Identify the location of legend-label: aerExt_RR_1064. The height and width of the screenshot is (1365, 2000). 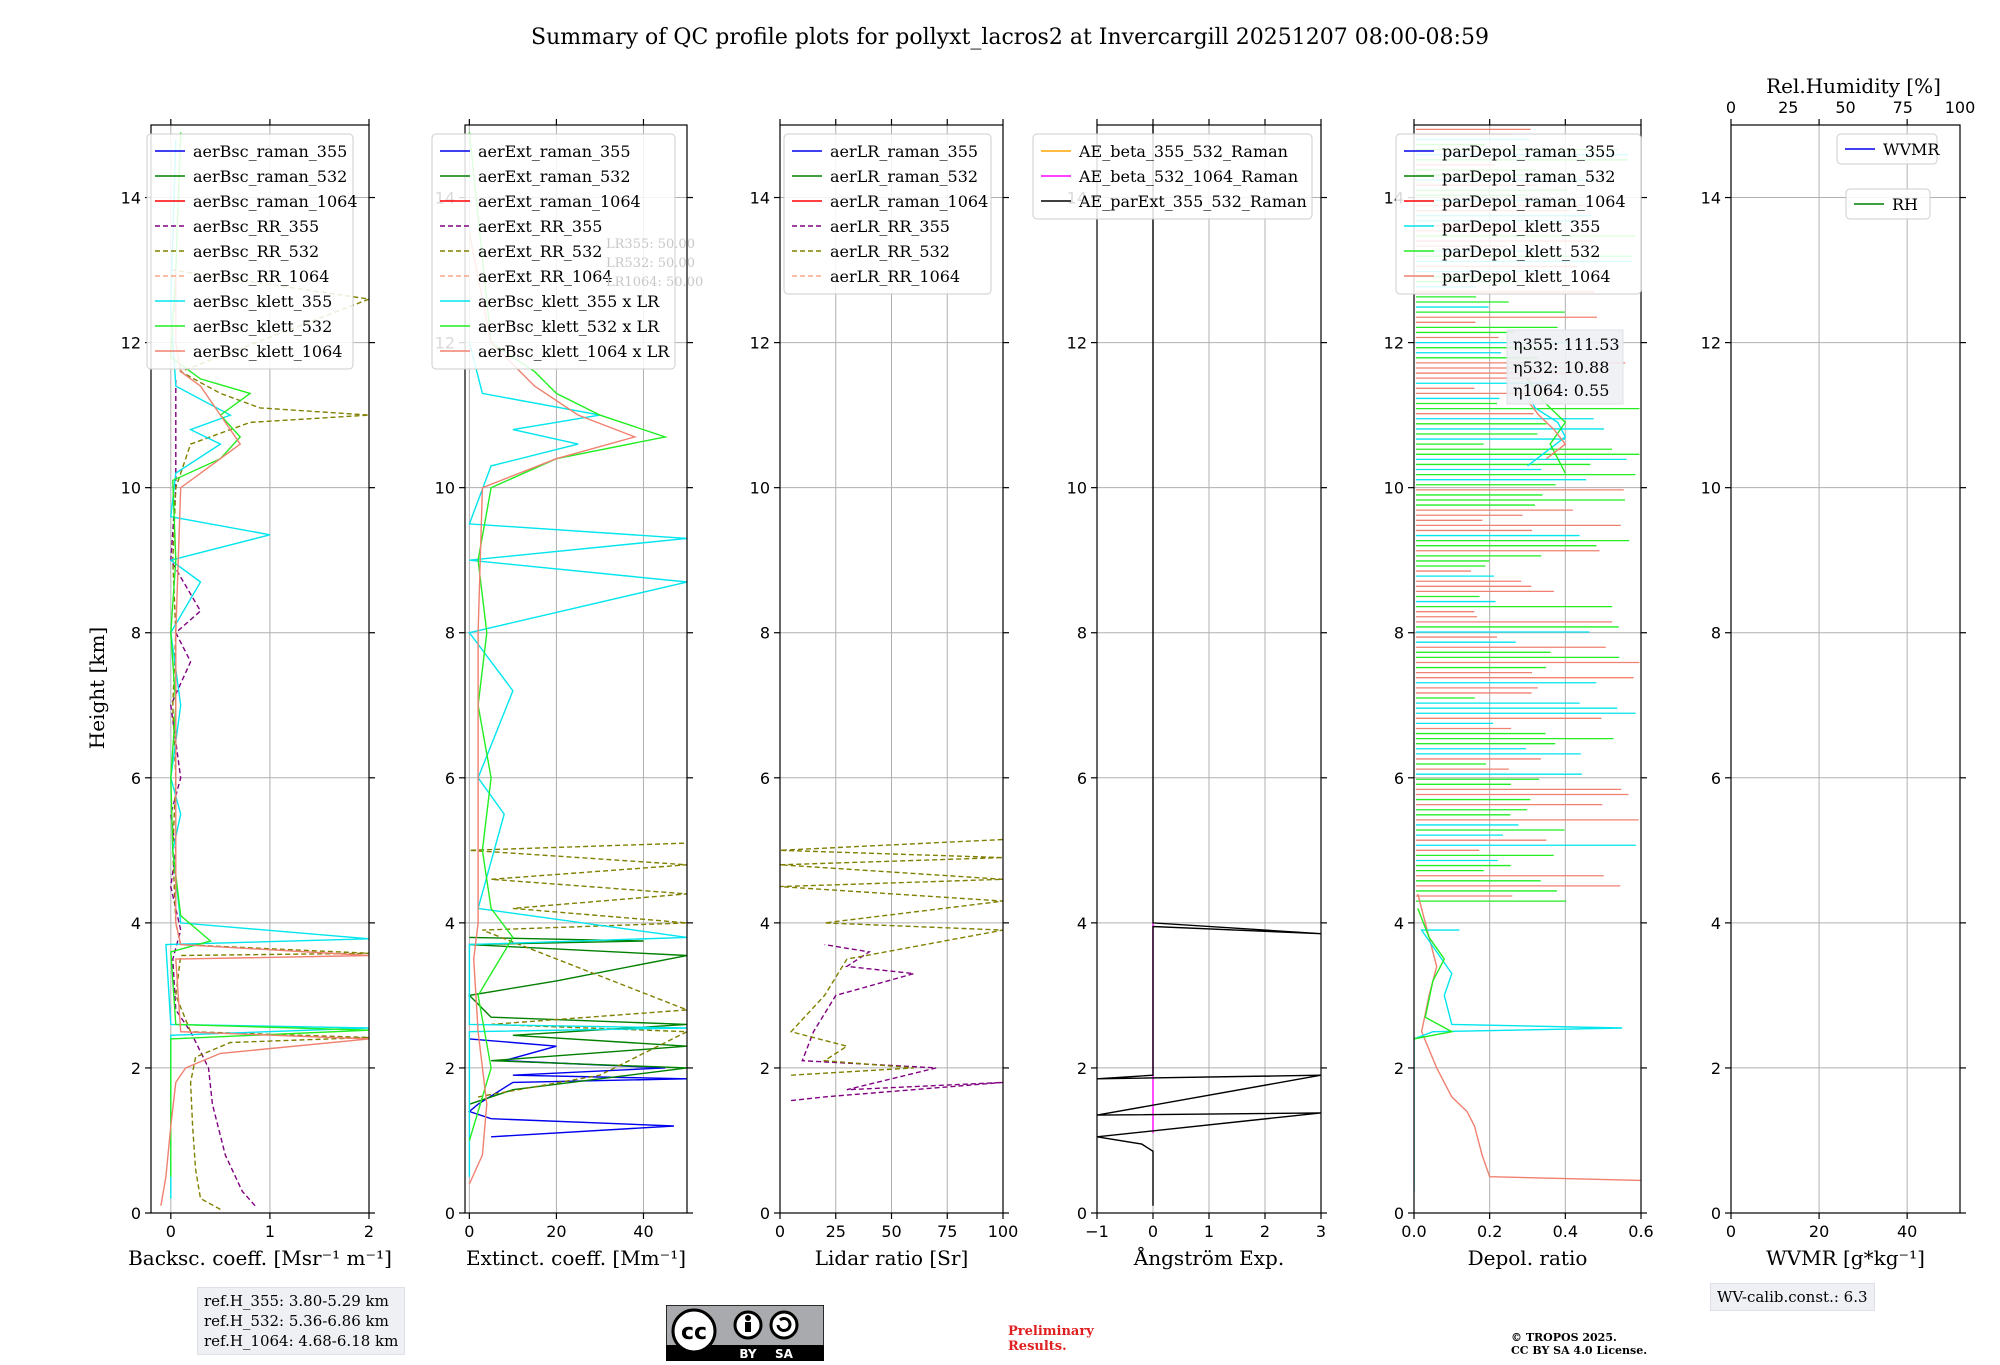
(545, 276).